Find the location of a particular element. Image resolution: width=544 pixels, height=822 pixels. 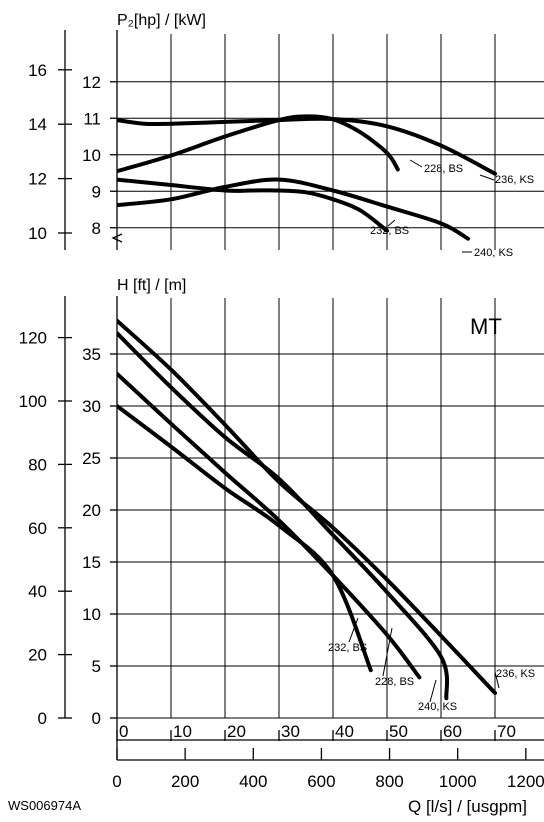

hp-tick-label: 14 is located at coordinates (37, 124).